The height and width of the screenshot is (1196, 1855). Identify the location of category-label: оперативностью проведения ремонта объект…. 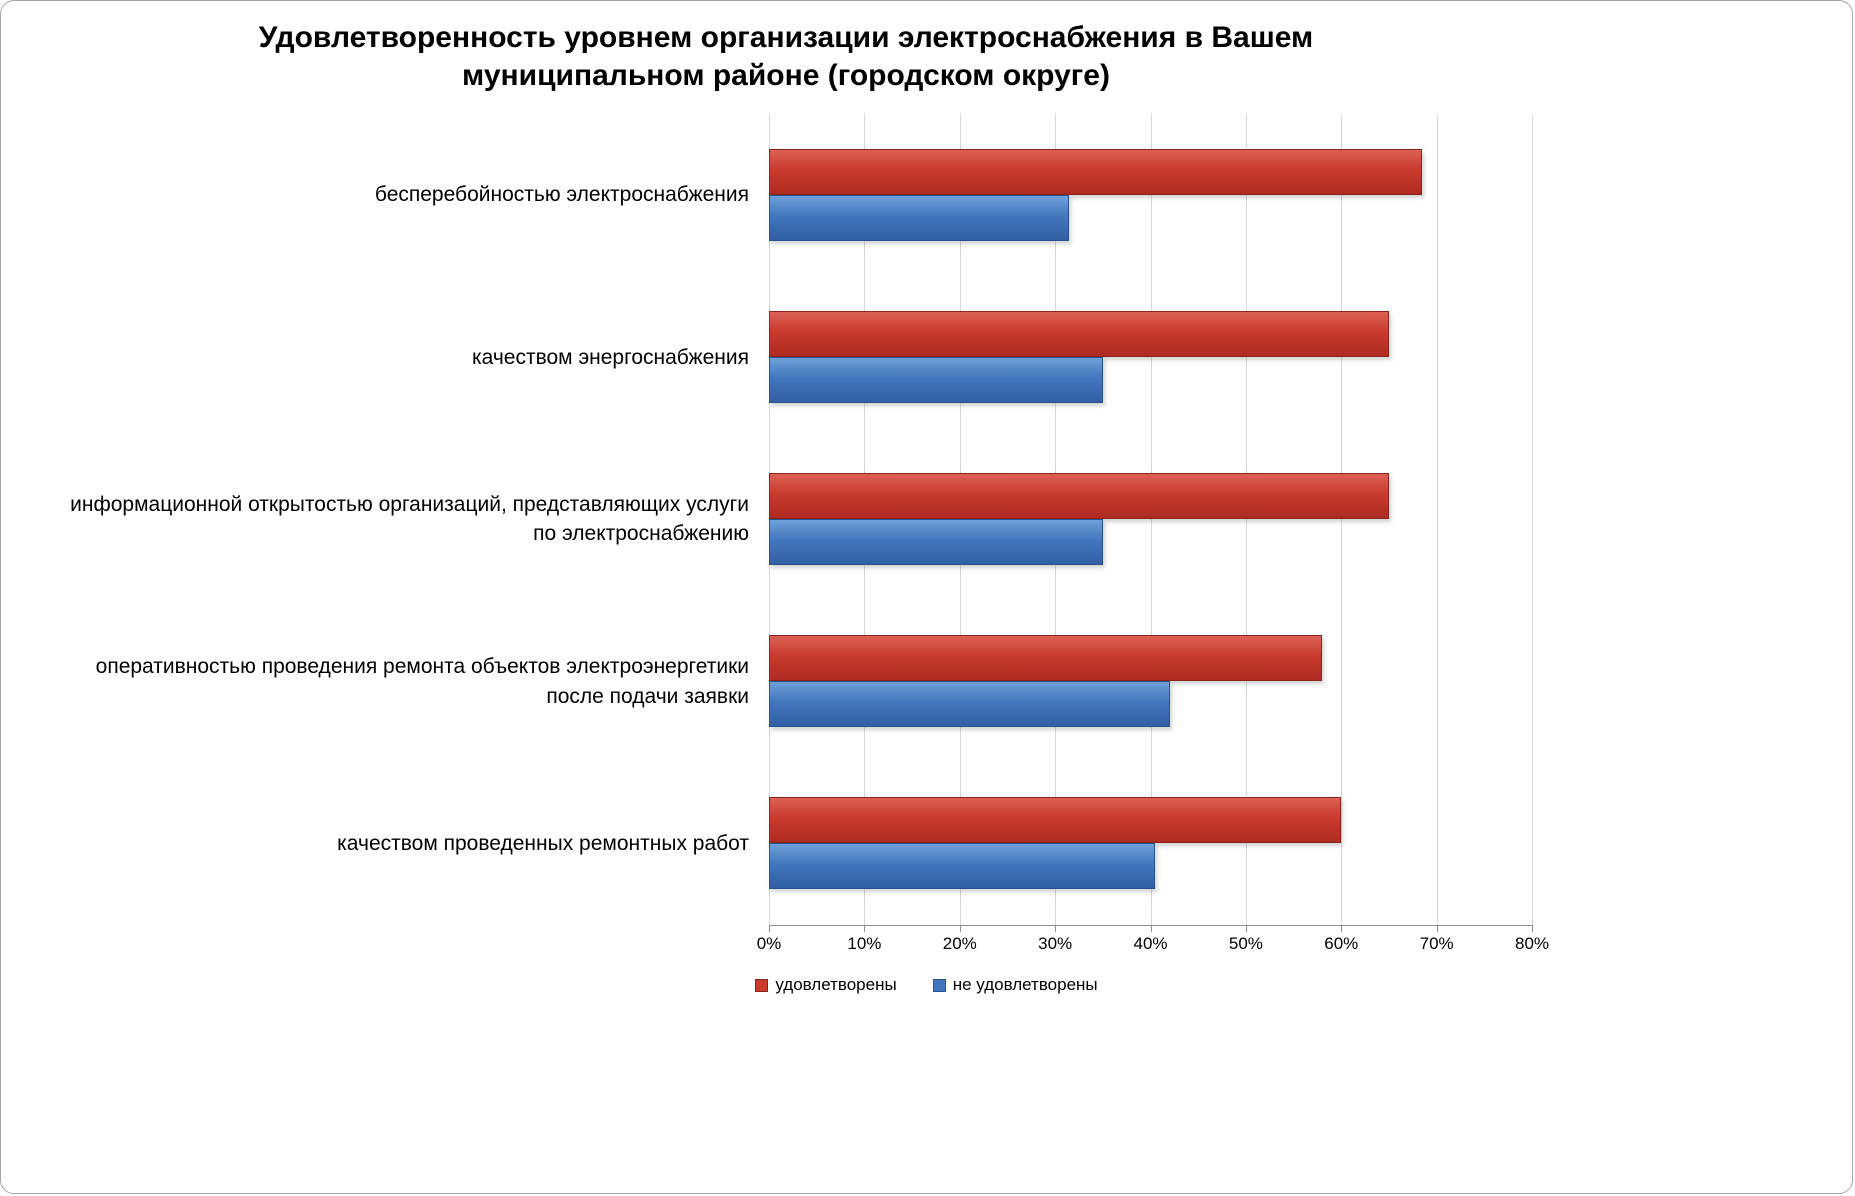
(422, 681).